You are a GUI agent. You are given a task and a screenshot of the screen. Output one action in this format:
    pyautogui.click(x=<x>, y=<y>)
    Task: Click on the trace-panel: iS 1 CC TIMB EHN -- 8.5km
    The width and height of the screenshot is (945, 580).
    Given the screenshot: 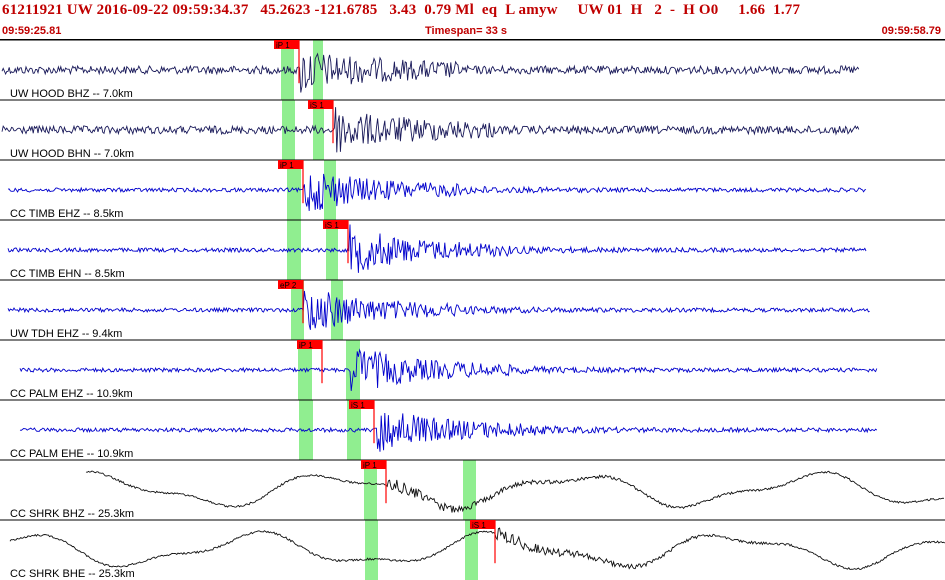 What is the action you would take?
    pyautogui.click(x=472, y=249)
    